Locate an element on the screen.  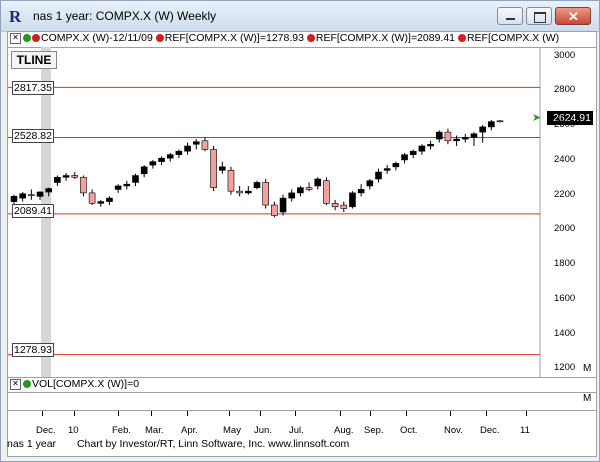
maximize-button is located at coordinates (539, 16).